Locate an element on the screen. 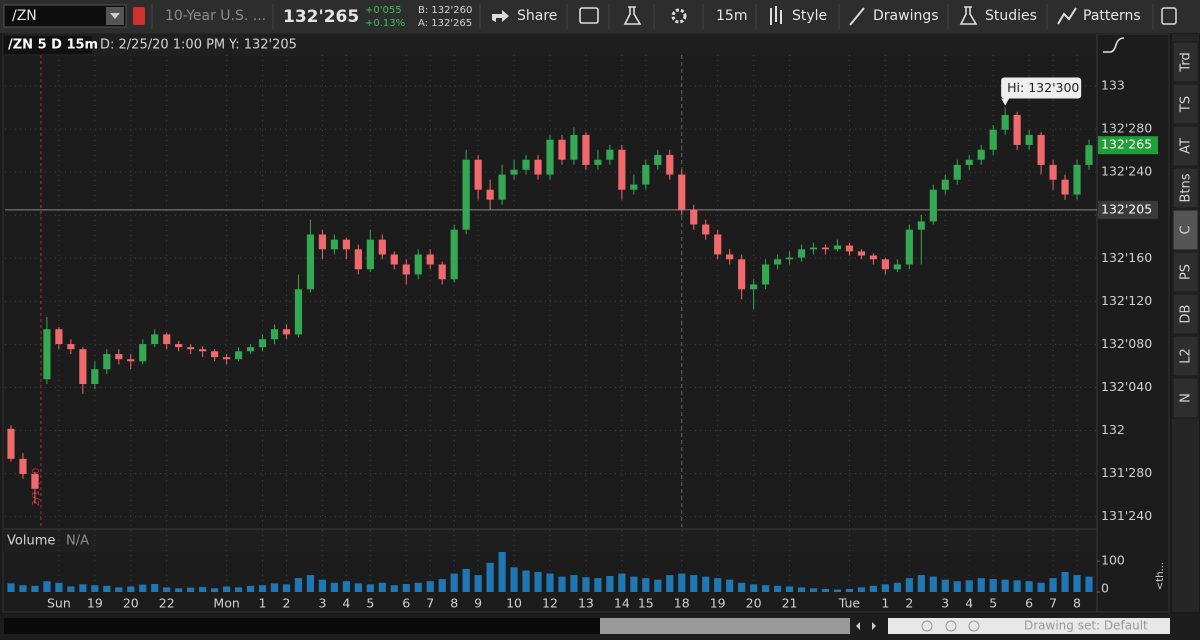 The width and height of the screenshot is (1200, 640). y-tick-label: 132'240 is located at coordinates (1126, 171).